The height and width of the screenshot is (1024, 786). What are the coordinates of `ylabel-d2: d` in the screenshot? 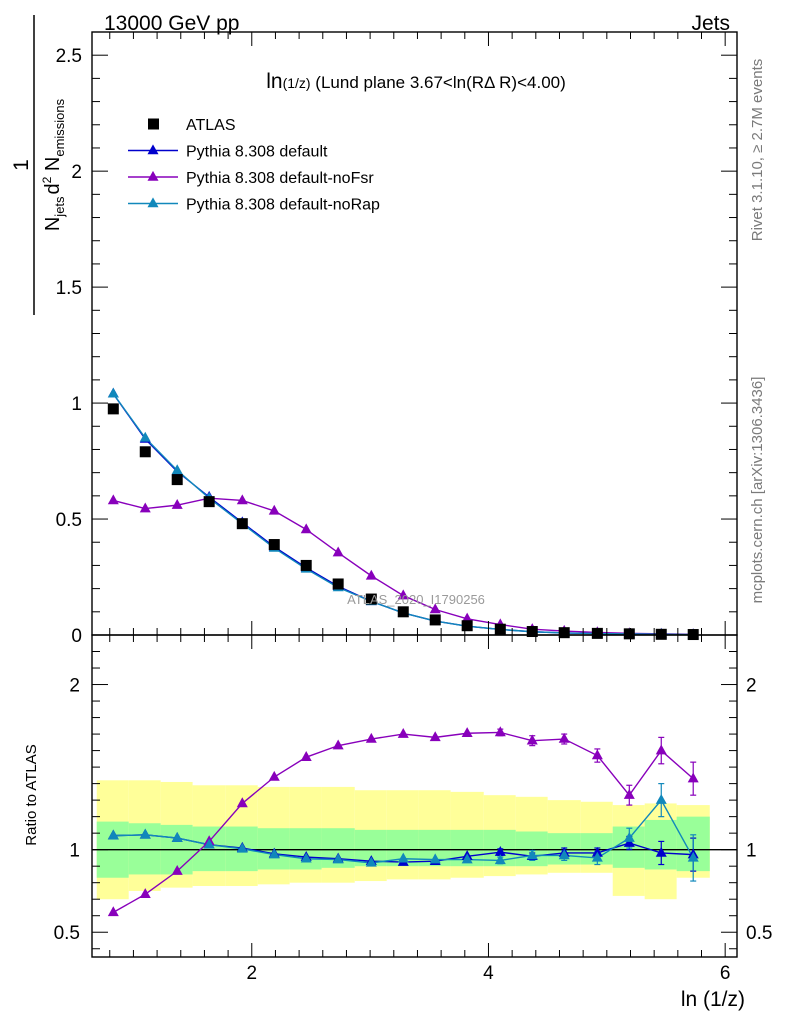 It's located at (53, 188).